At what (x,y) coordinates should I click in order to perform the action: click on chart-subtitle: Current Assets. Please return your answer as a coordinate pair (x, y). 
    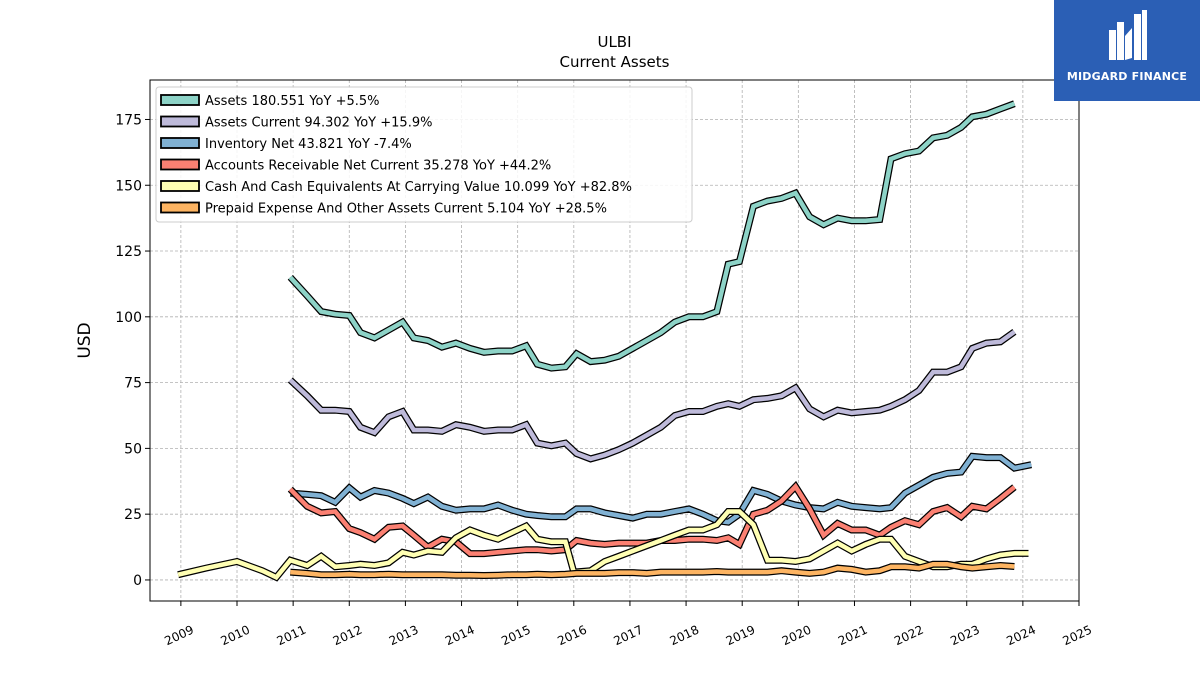
    Looking at the image, I should click on (615, 62).